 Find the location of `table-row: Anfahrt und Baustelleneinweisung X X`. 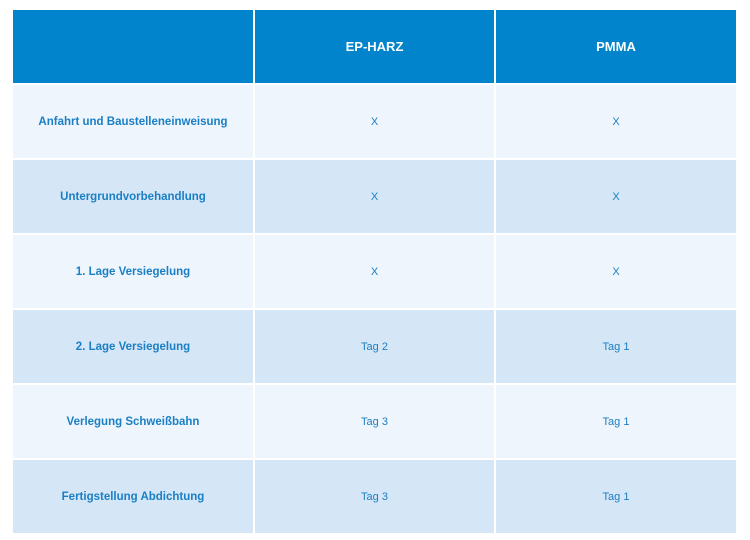

table-row: Anfahrt und Baustelleneinweisung X X is located at coordinates (374, 122).